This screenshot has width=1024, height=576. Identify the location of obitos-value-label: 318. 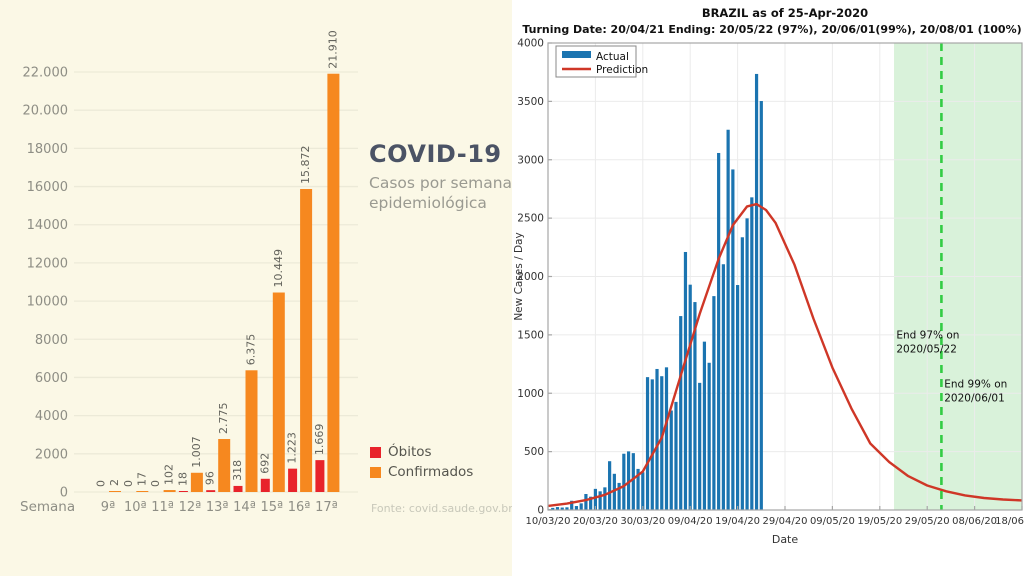
(237, 470).